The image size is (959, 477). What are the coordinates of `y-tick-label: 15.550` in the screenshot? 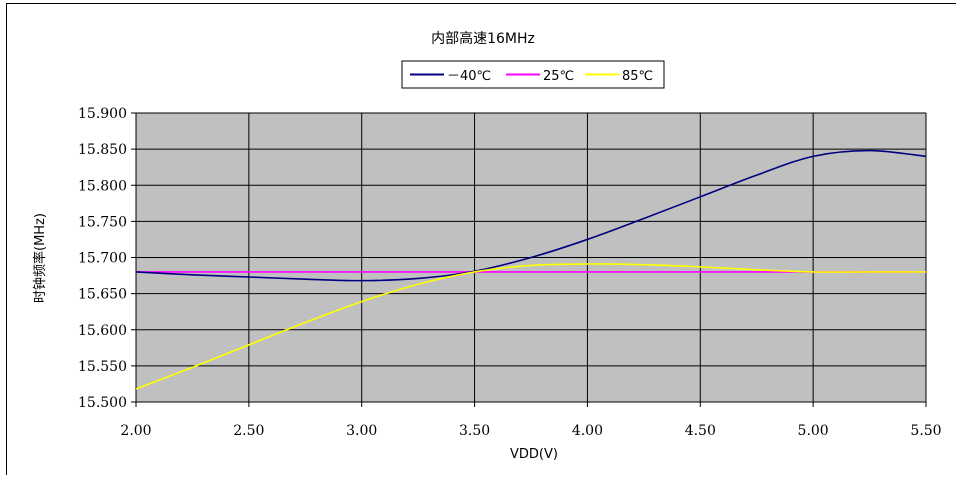 It's located at (102, 367).